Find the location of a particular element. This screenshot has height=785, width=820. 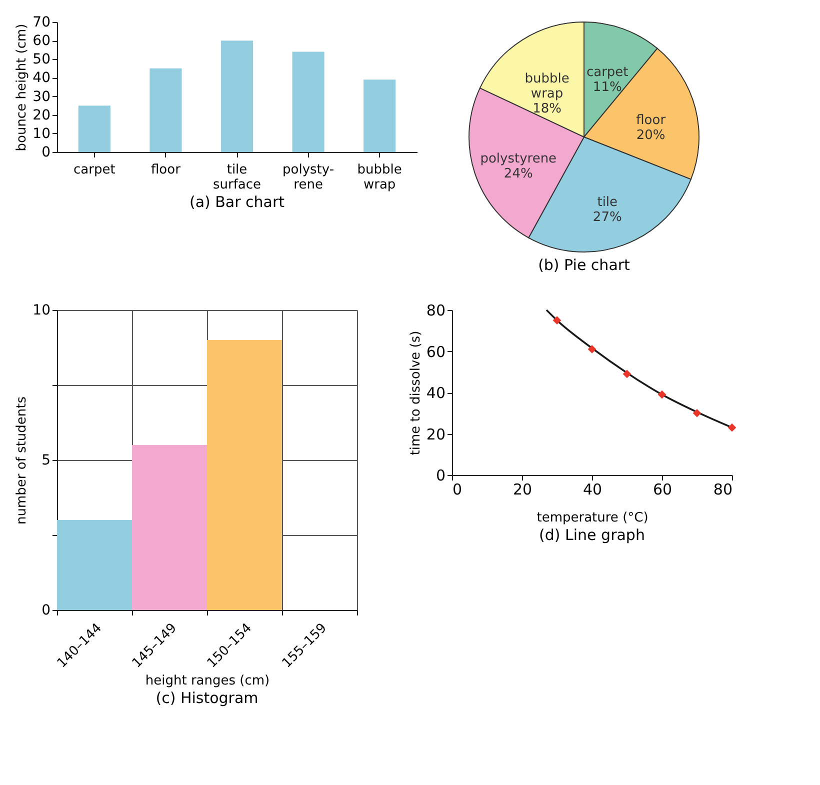

data-label: 18% is located at coordinates (547, 109).